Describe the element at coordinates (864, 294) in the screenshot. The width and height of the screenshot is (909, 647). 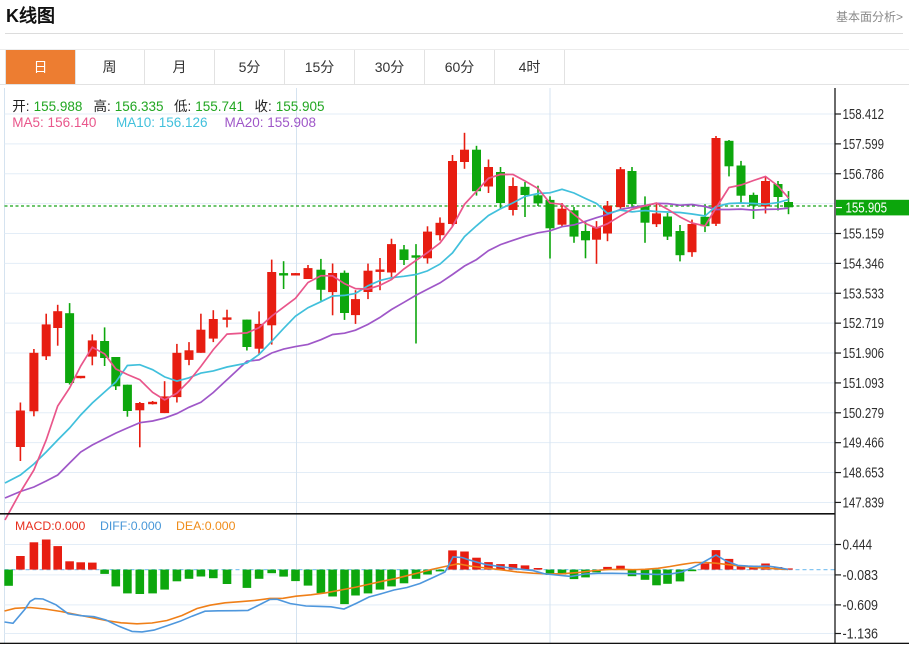
I see `svg-text: 153.533` at that location.